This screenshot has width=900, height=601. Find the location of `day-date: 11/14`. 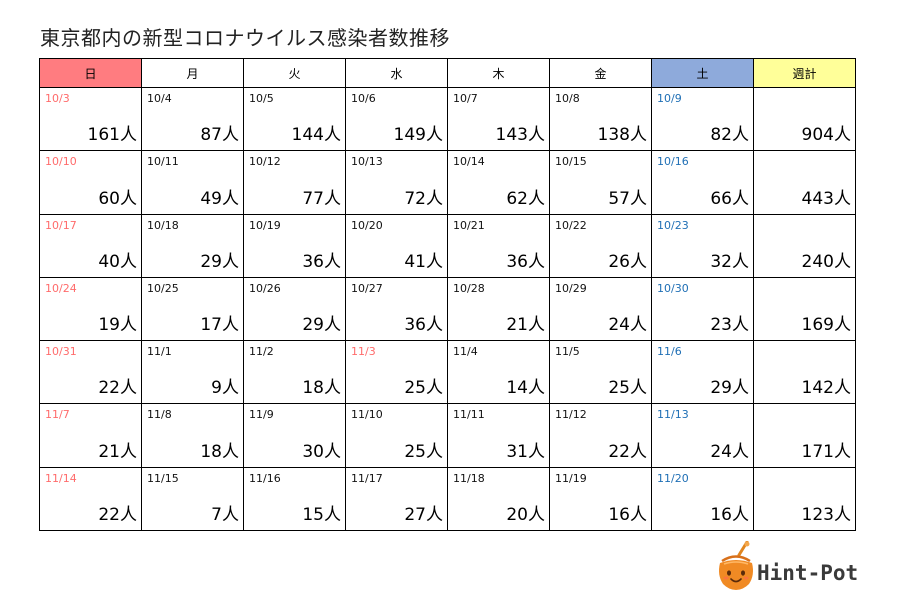

day-date: 11/14 is located at coordinates (61, 478).